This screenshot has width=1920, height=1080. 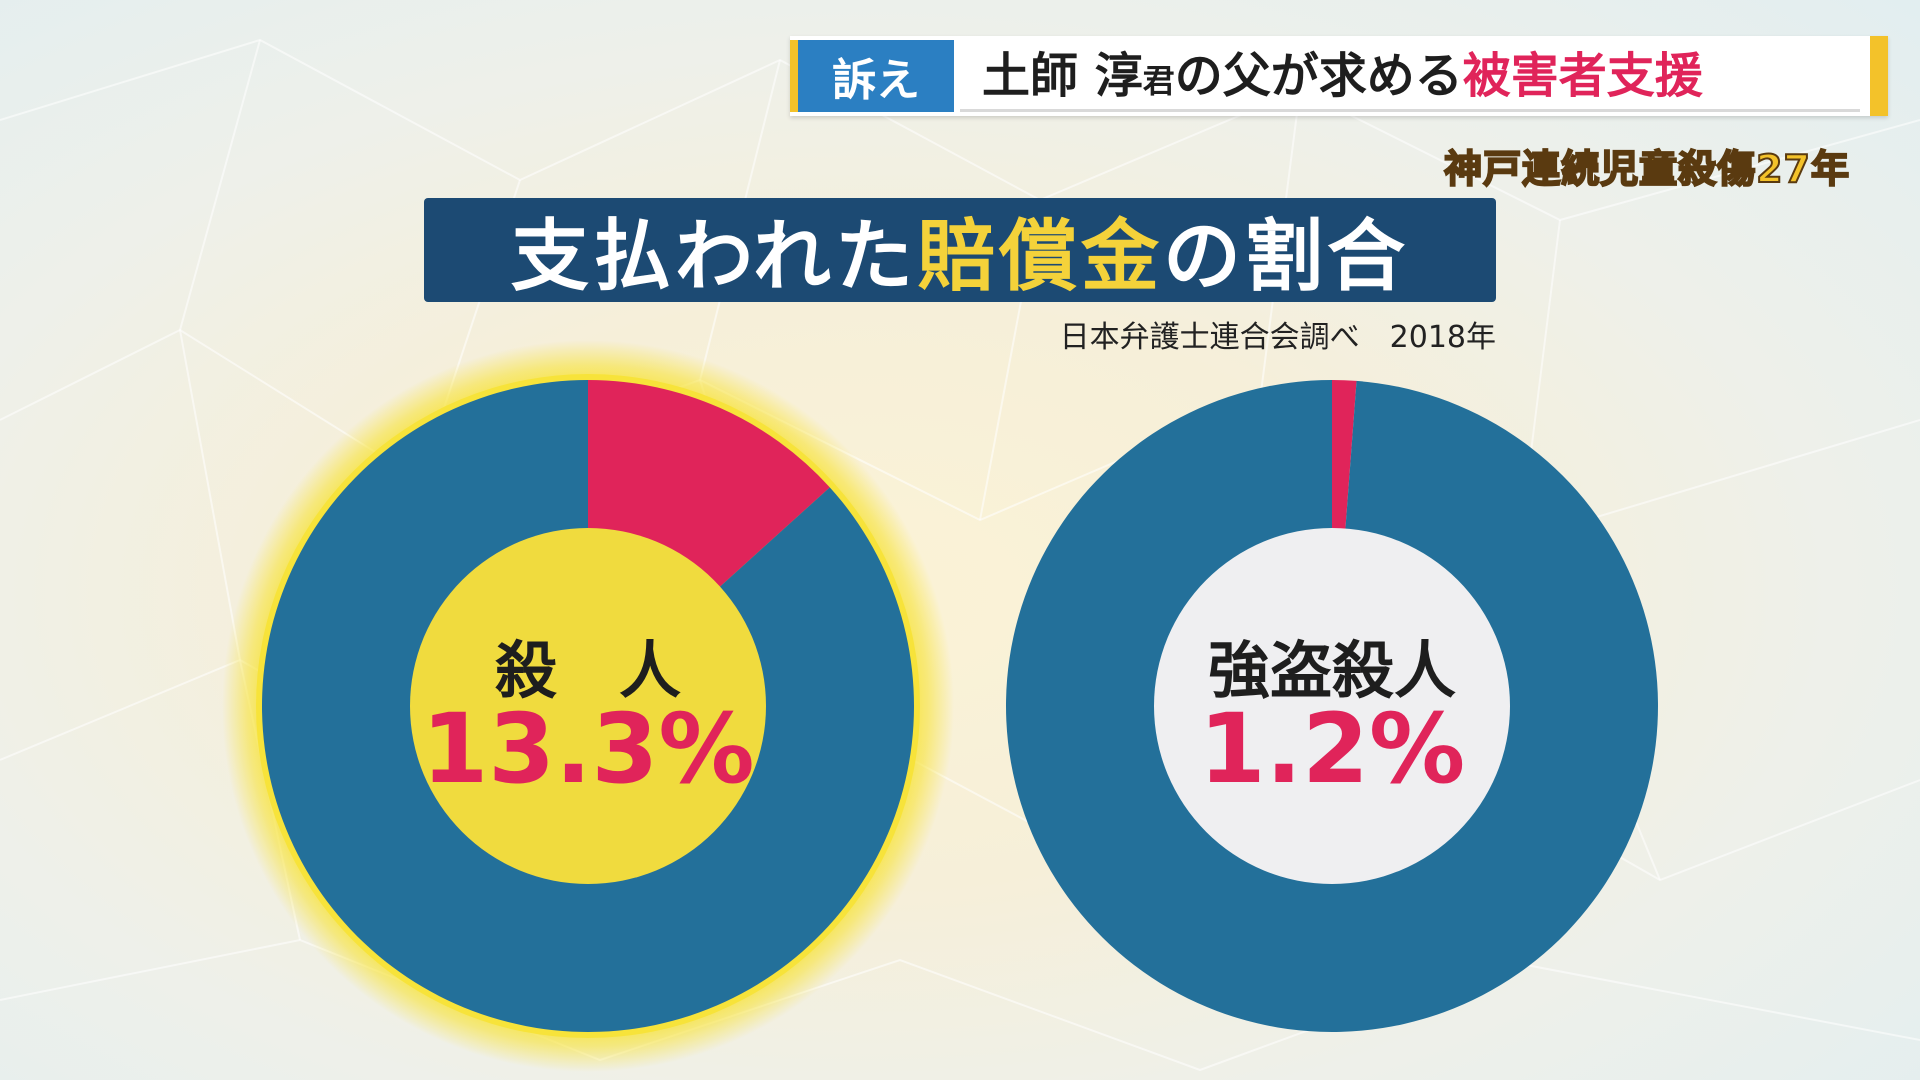 I want to click on chart-title-part2: の割合, so click(x=1286, y=257).